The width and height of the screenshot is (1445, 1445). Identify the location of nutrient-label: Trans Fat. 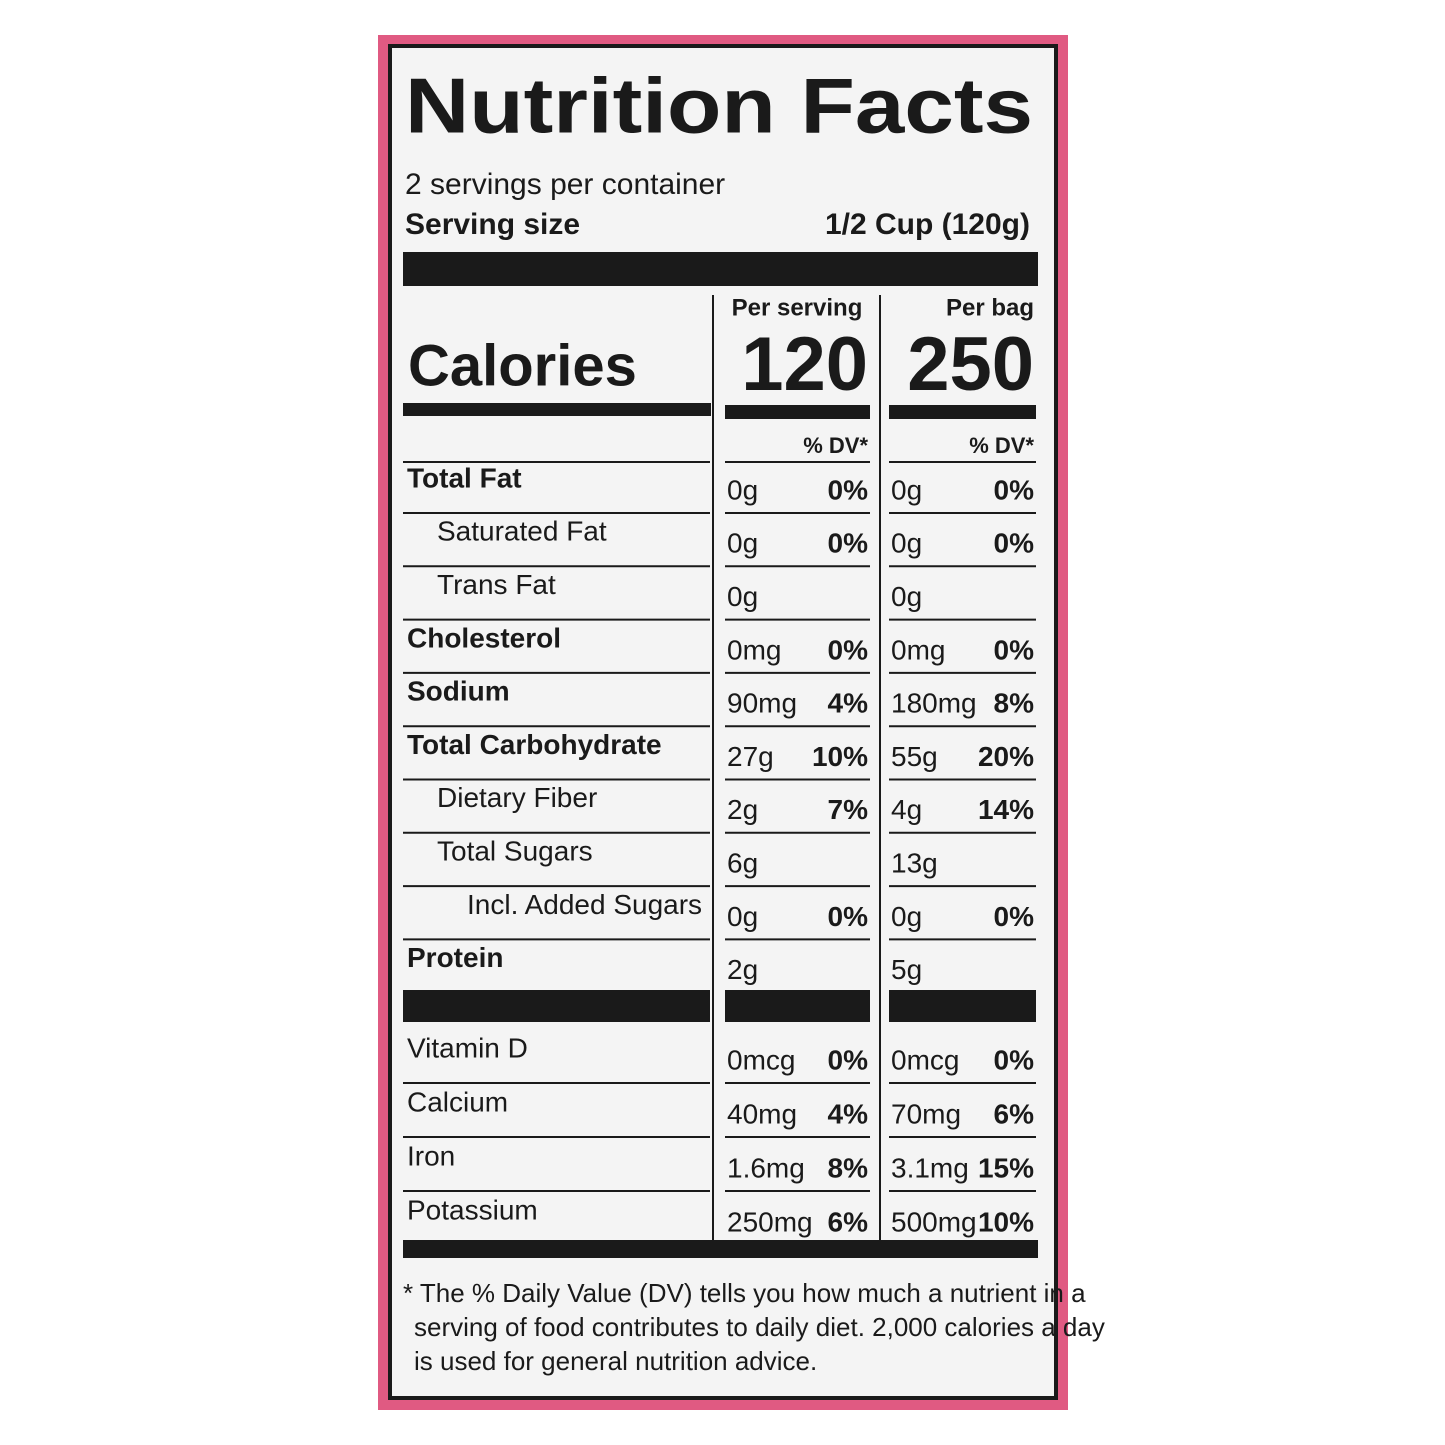
(496, 584).